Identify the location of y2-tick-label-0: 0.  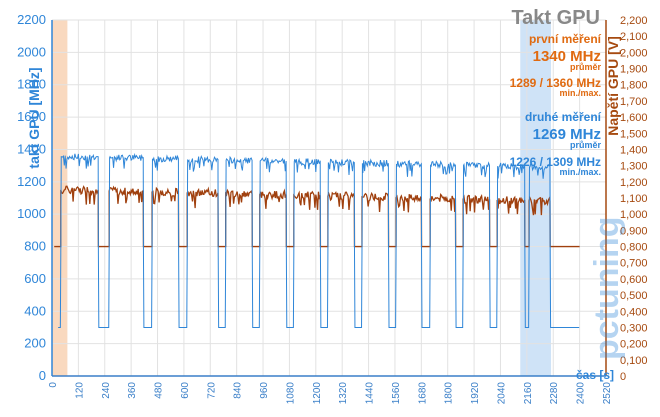
(623, 377).